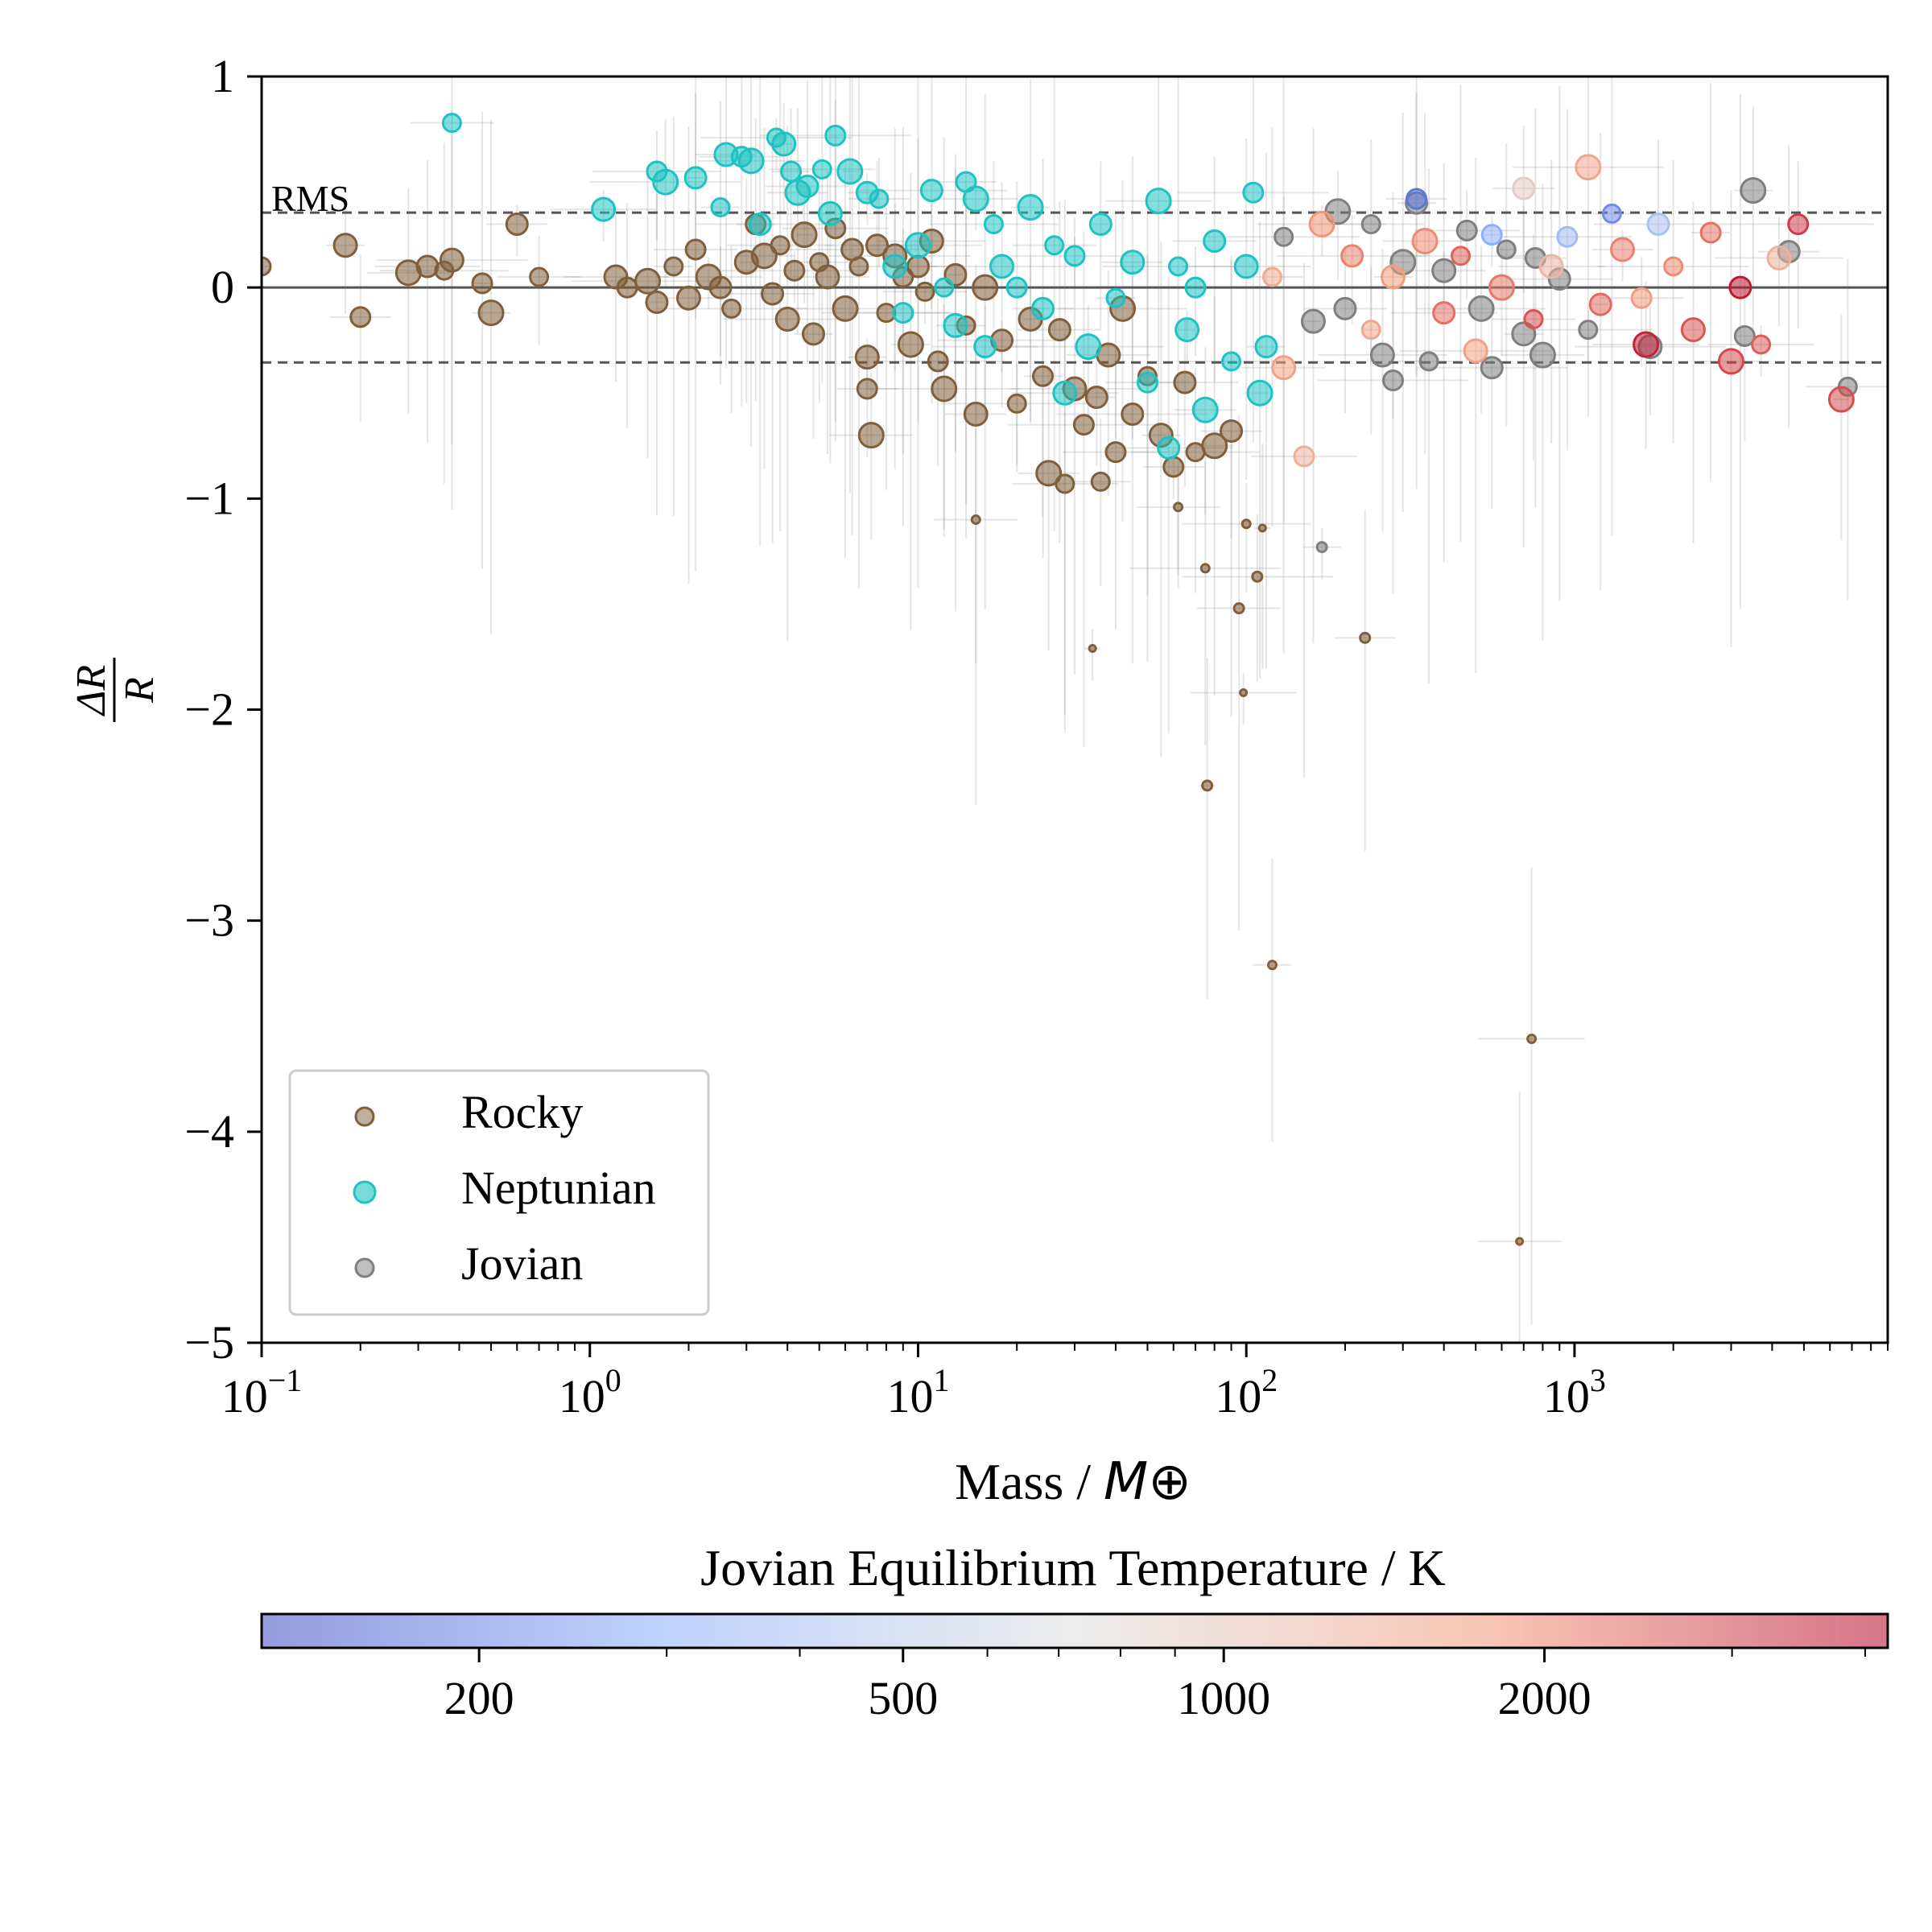 The width and height of the screenshot is (1932, 1932). Describe the element at coordinates (209, 1131) in the screenshot. I see `y-tick-label: −4` at that location.